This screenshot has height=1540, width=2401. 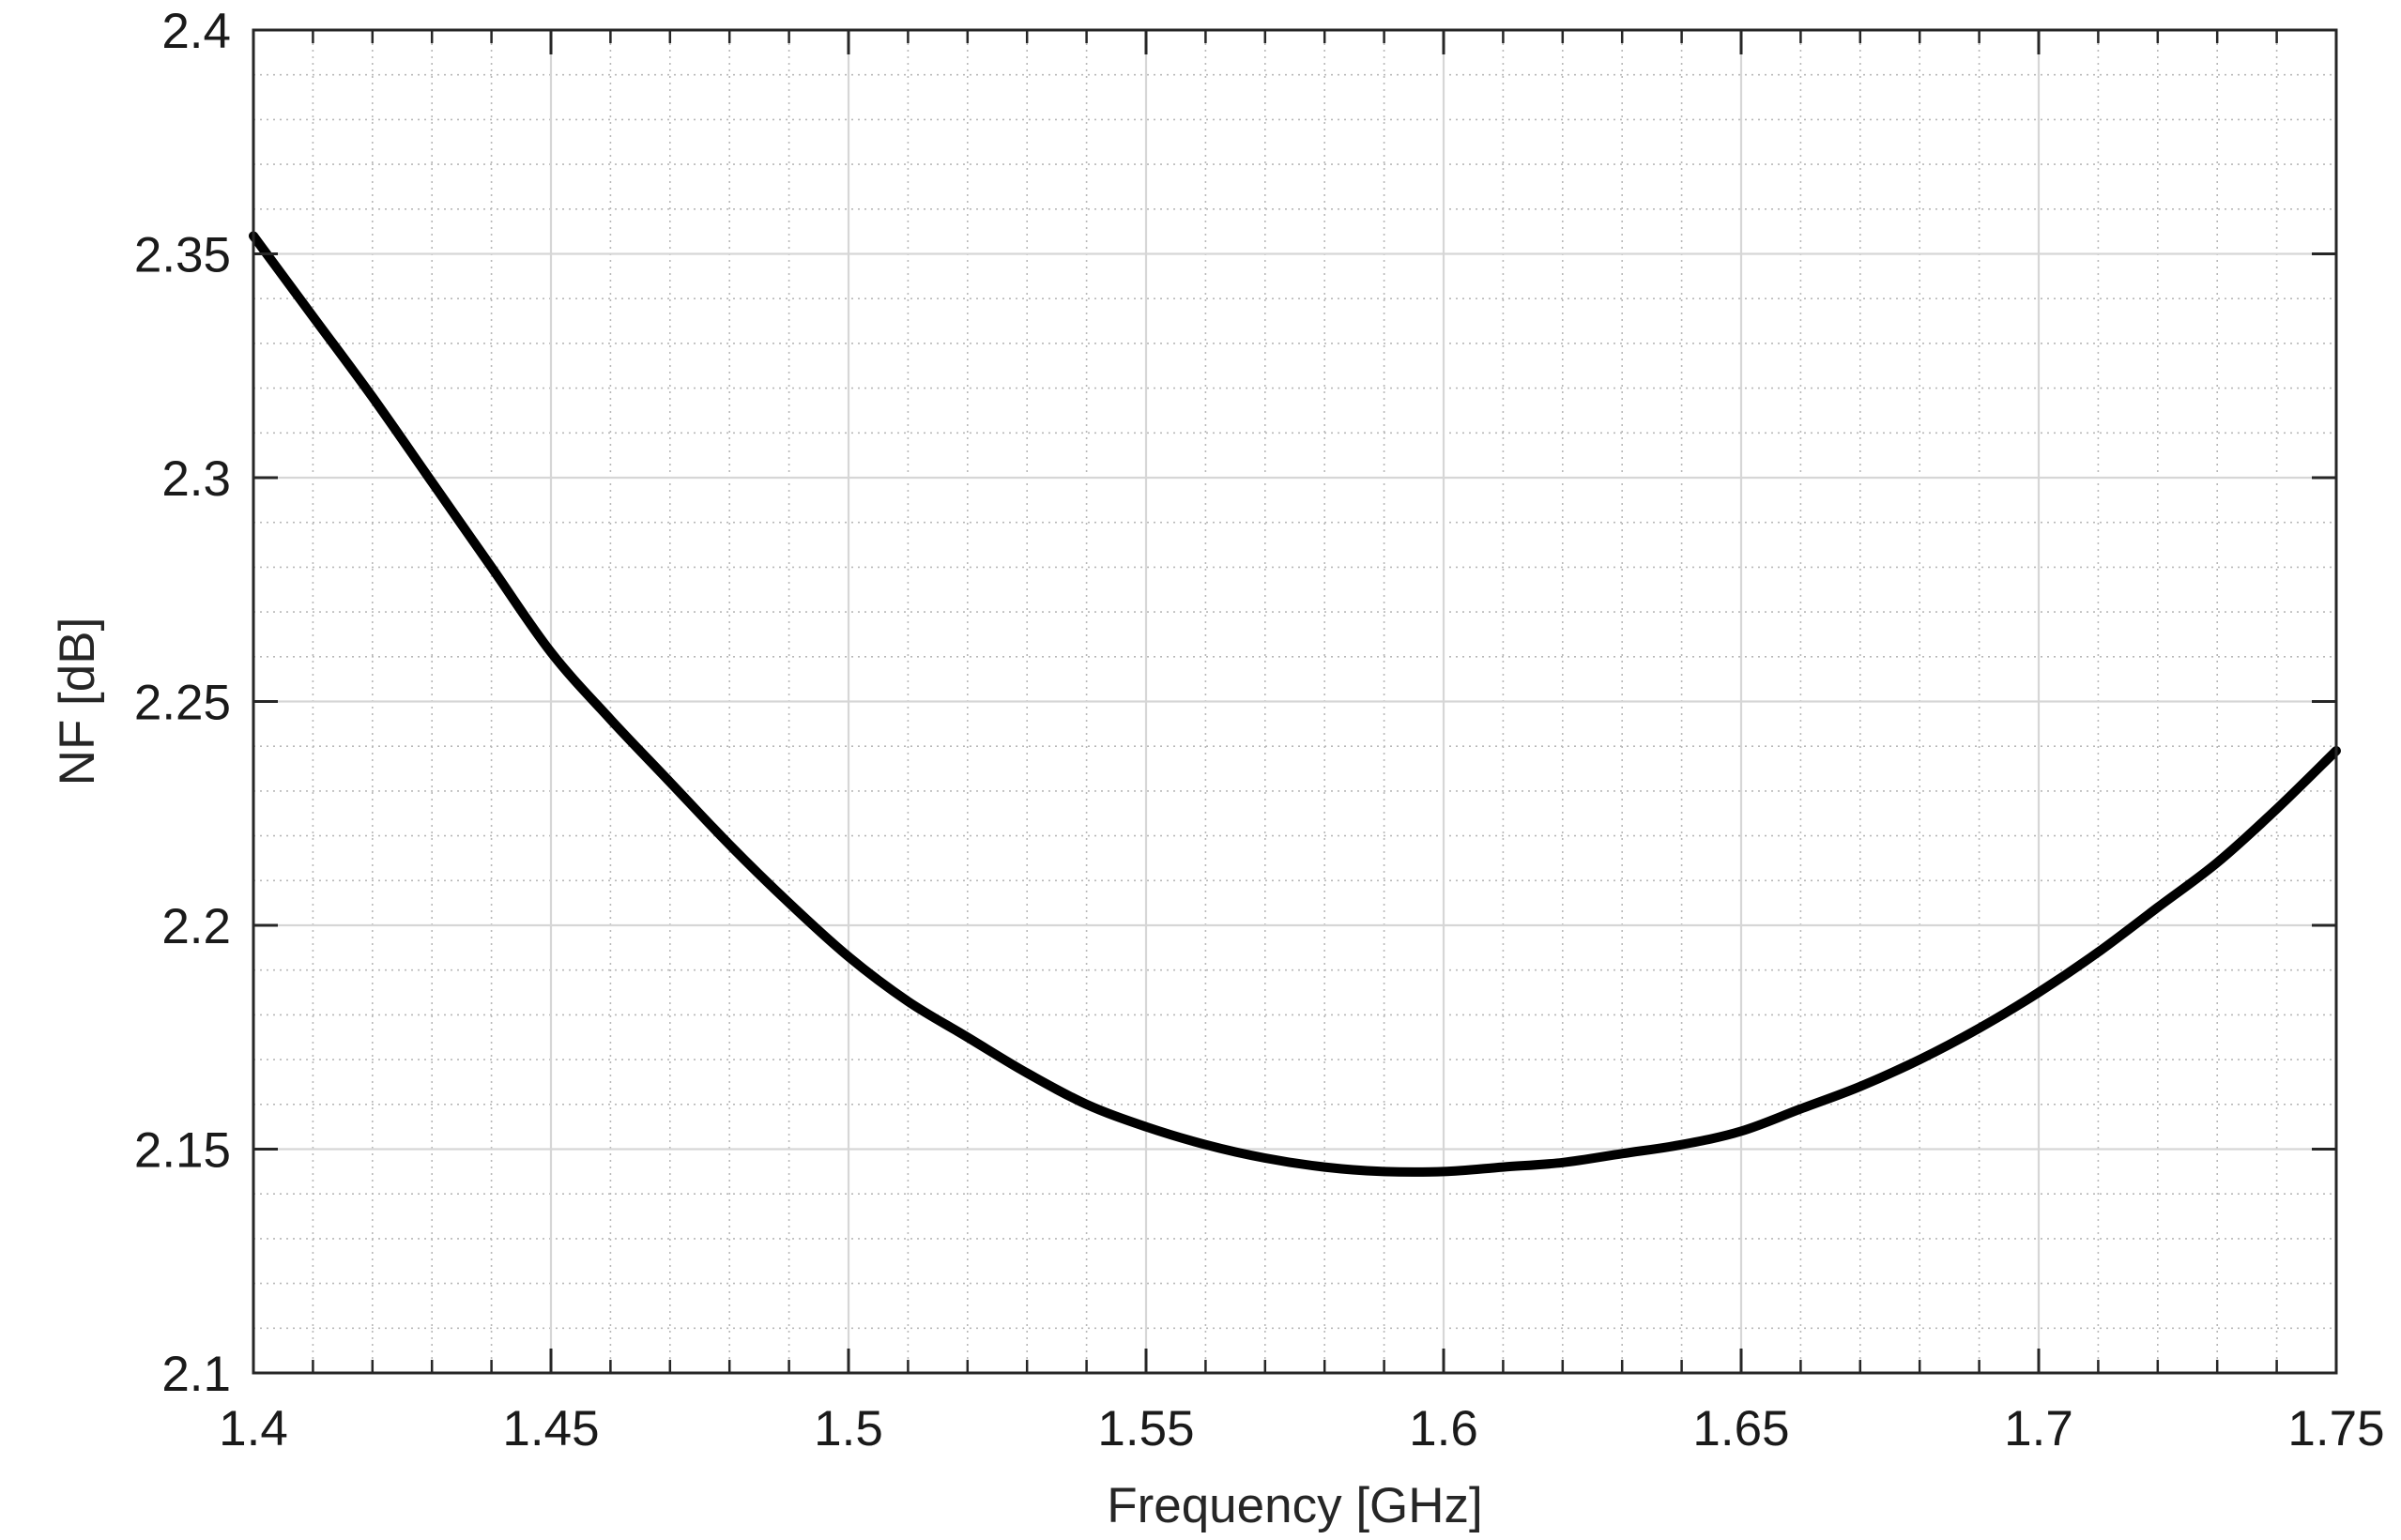 What do you see at coordinates (1295, 1505) in the screenshot?
I see `x-axis-label: Frequency [GHz]` at bounding box center [1295, 1505].